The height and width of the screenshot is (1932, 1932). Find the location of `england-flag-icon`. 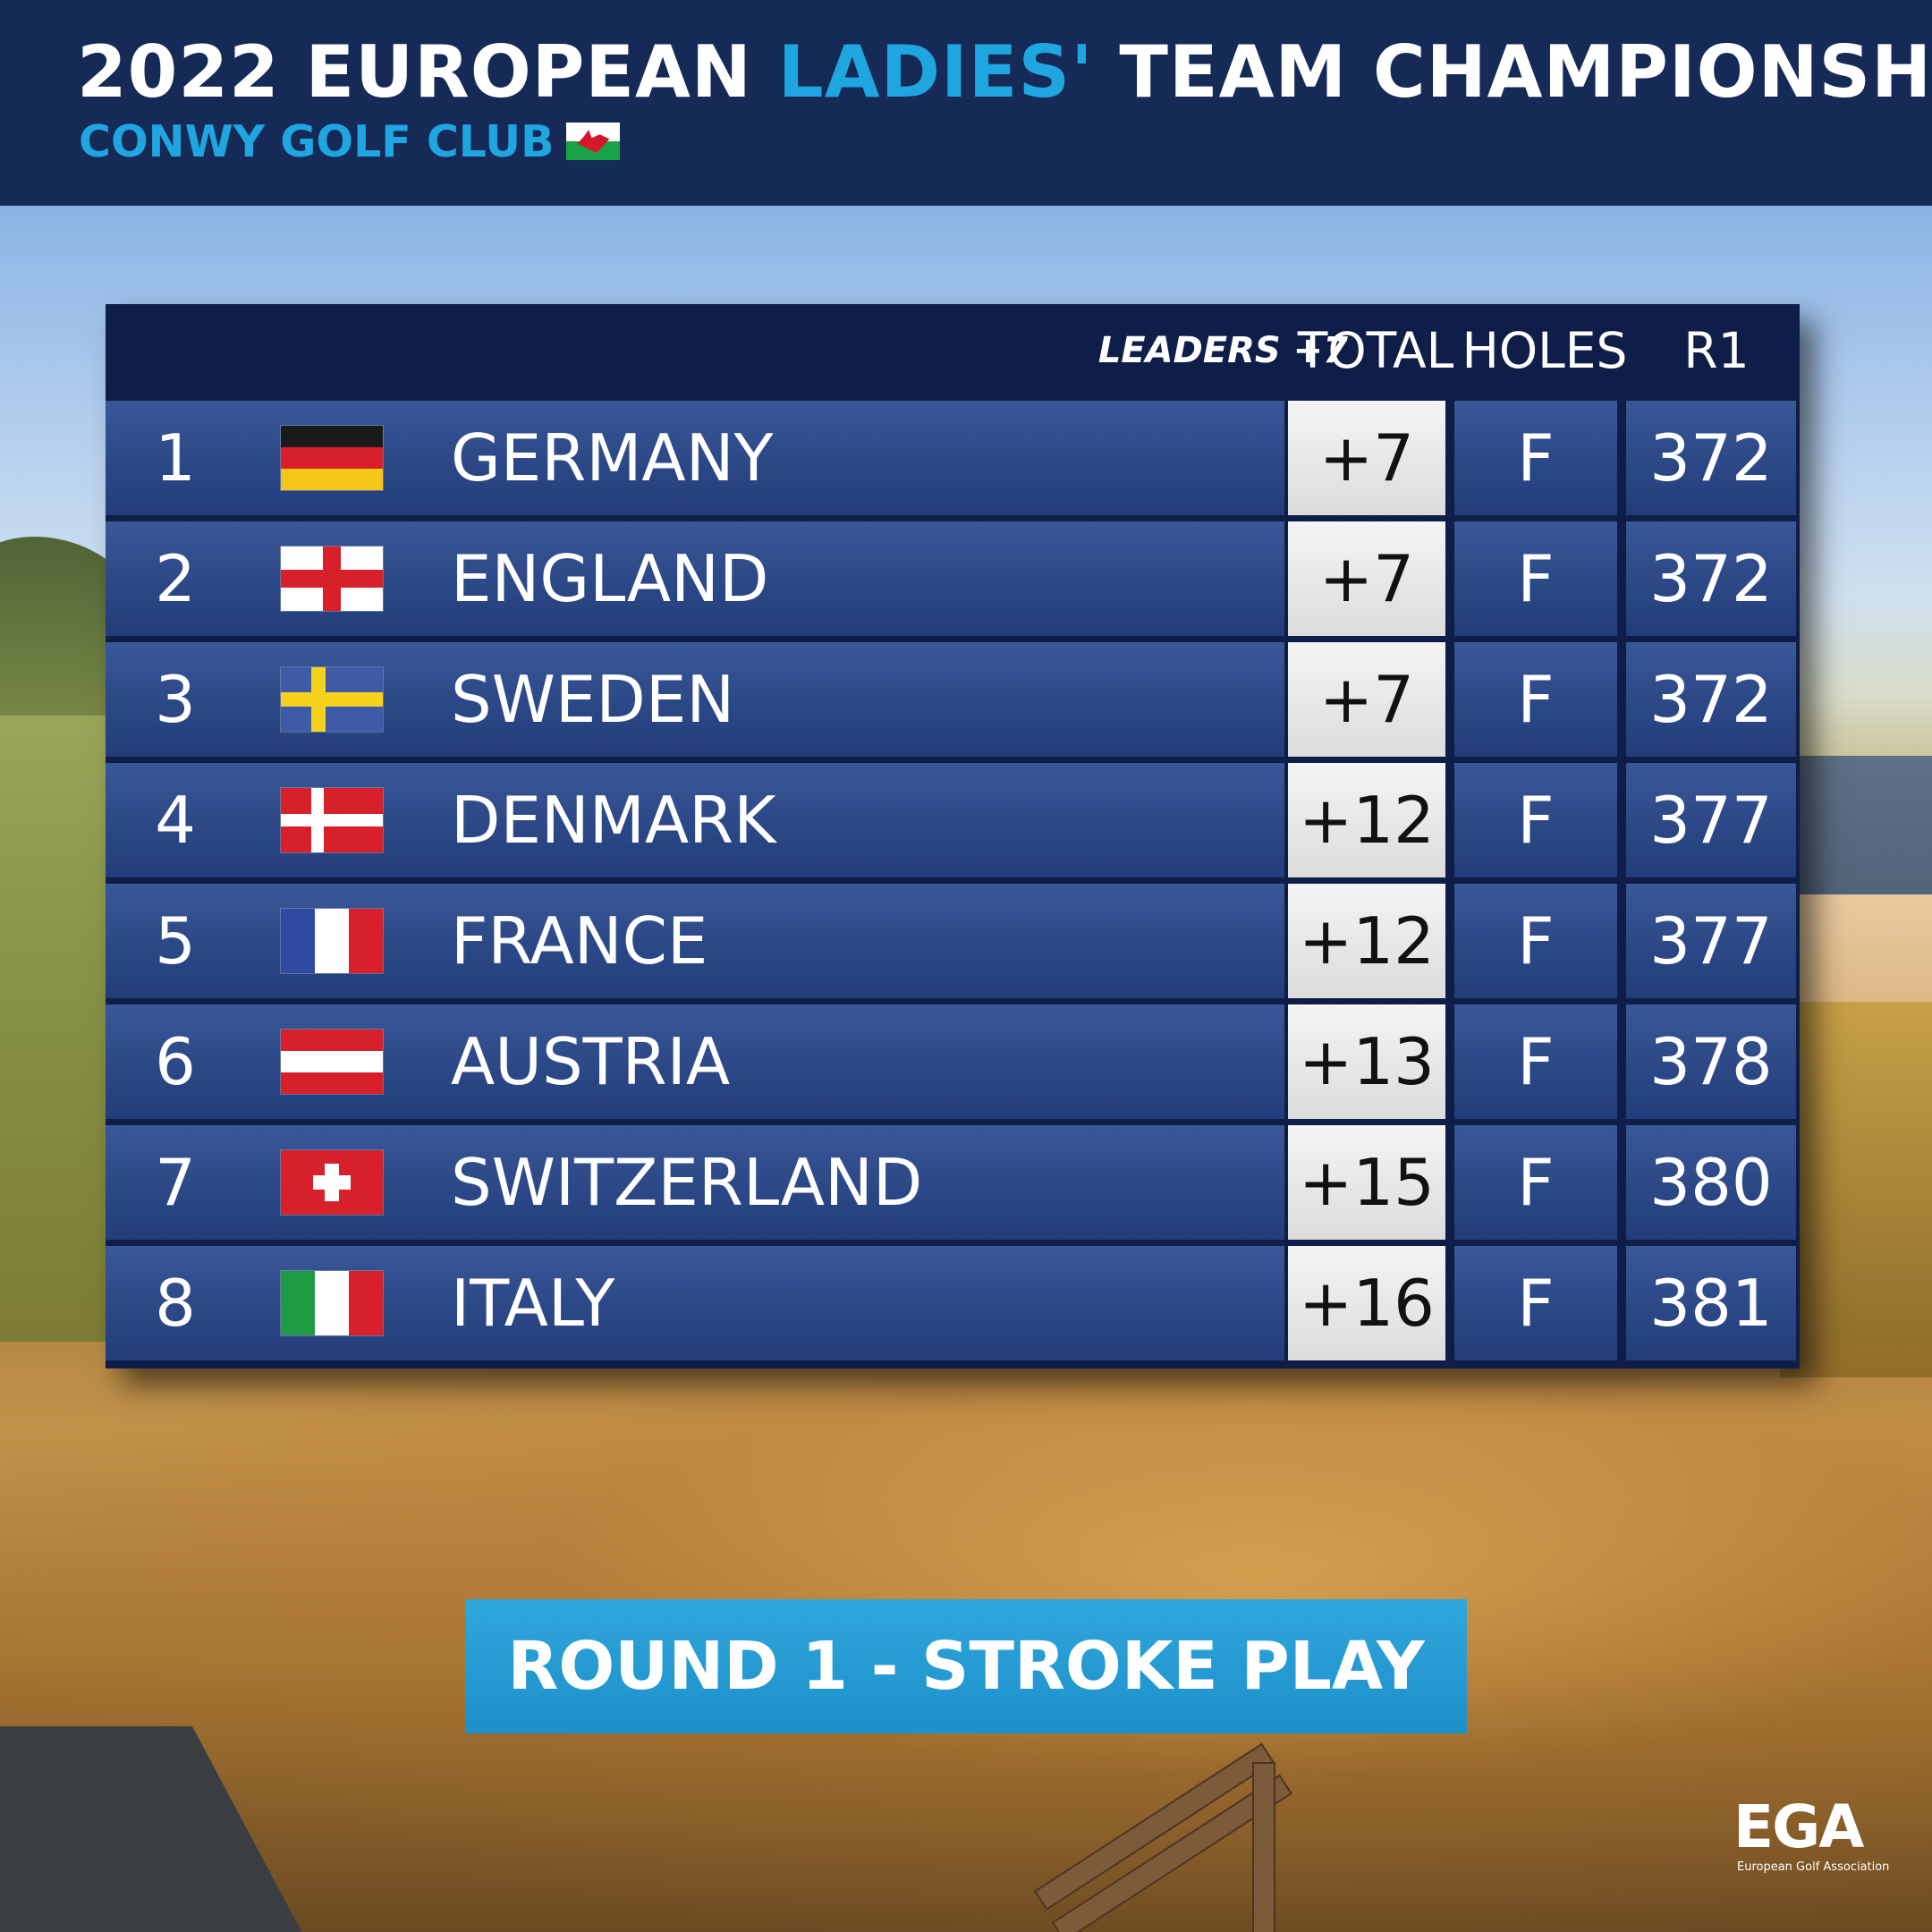

england-flag-icon is located at coordinates (332, 579).